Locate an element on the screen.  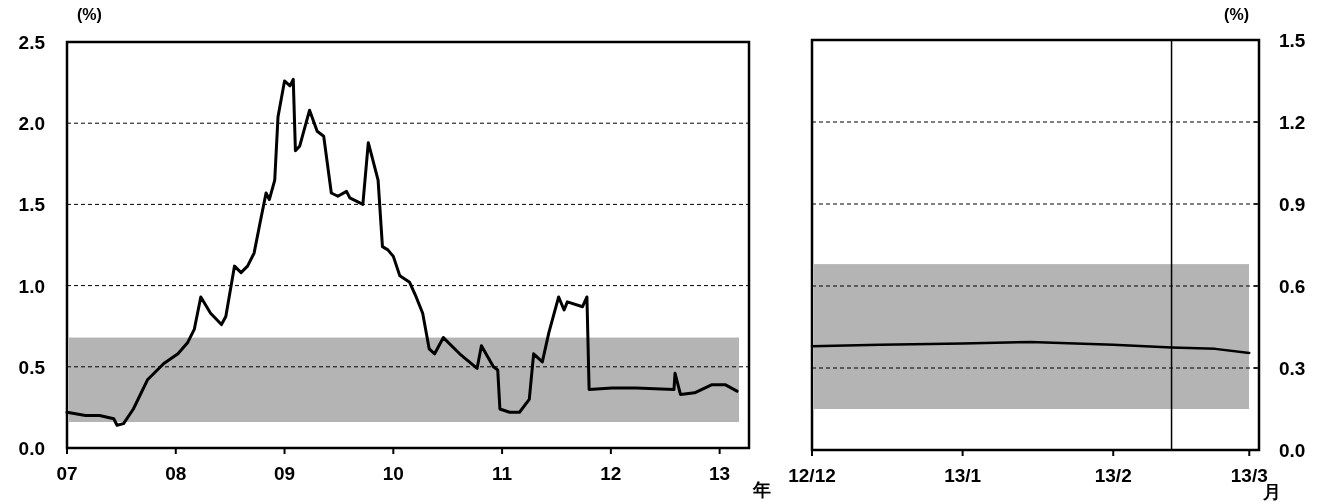
x-tick-label: 09 is located at coordinates (284, 473).